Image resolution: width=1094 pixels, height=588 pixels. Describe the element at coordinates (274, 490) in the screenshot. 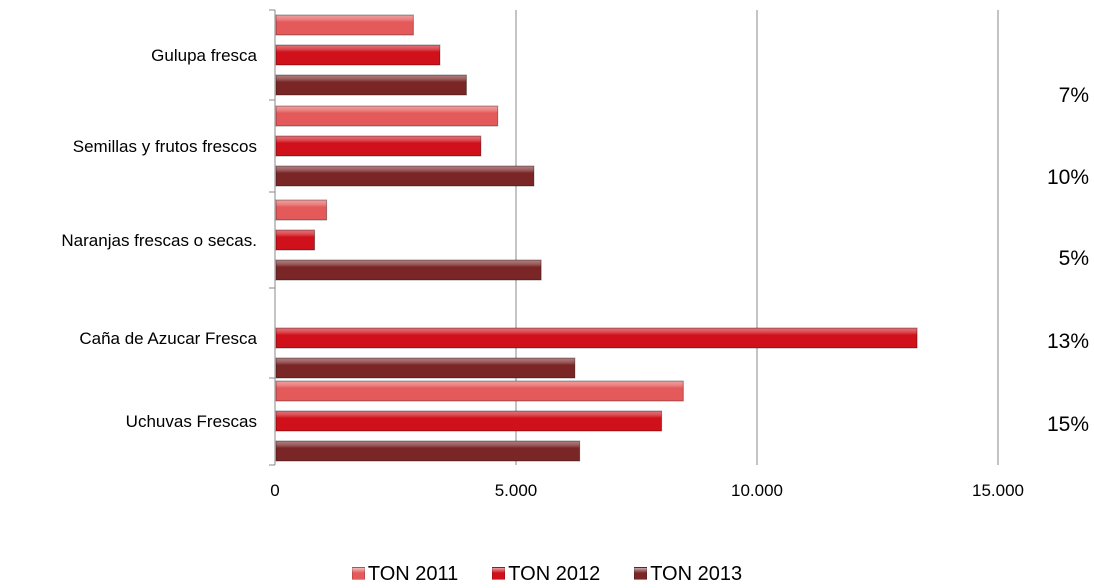

I see `x-tick-label: 0` at that location.